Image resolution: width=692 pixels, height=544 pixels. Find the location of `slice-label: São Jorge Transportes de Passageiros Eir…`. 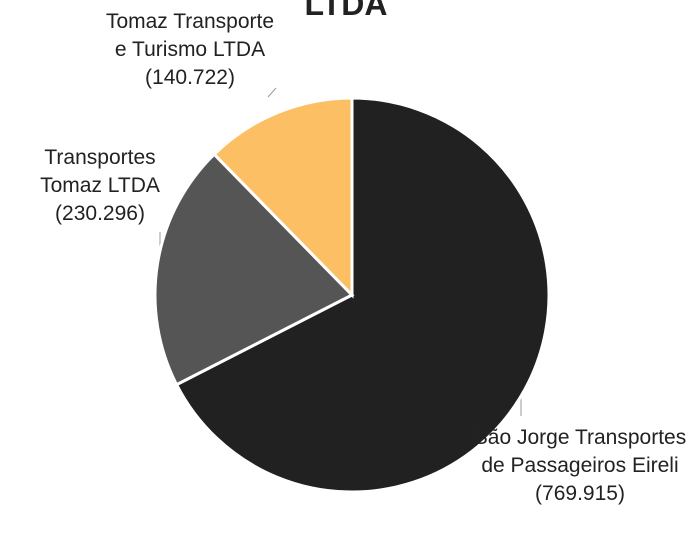

slice-label: São Jorge Transportes de Passageiros Eir… is located at coordinates (580, 466).